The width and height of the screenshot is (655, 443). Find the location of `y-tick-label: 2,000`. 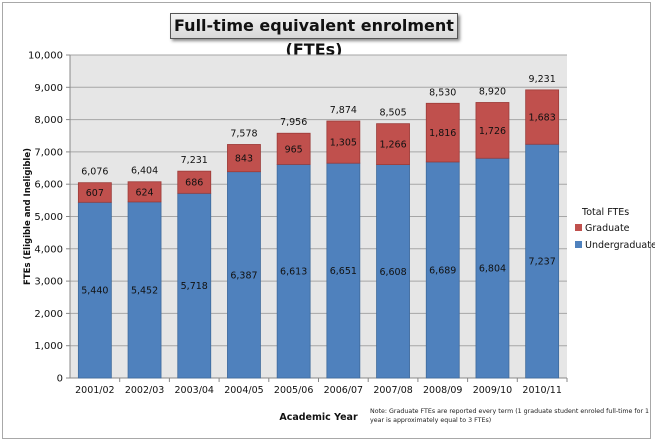

y-tick-label: 2,000 is located at coordinates (48, 314).